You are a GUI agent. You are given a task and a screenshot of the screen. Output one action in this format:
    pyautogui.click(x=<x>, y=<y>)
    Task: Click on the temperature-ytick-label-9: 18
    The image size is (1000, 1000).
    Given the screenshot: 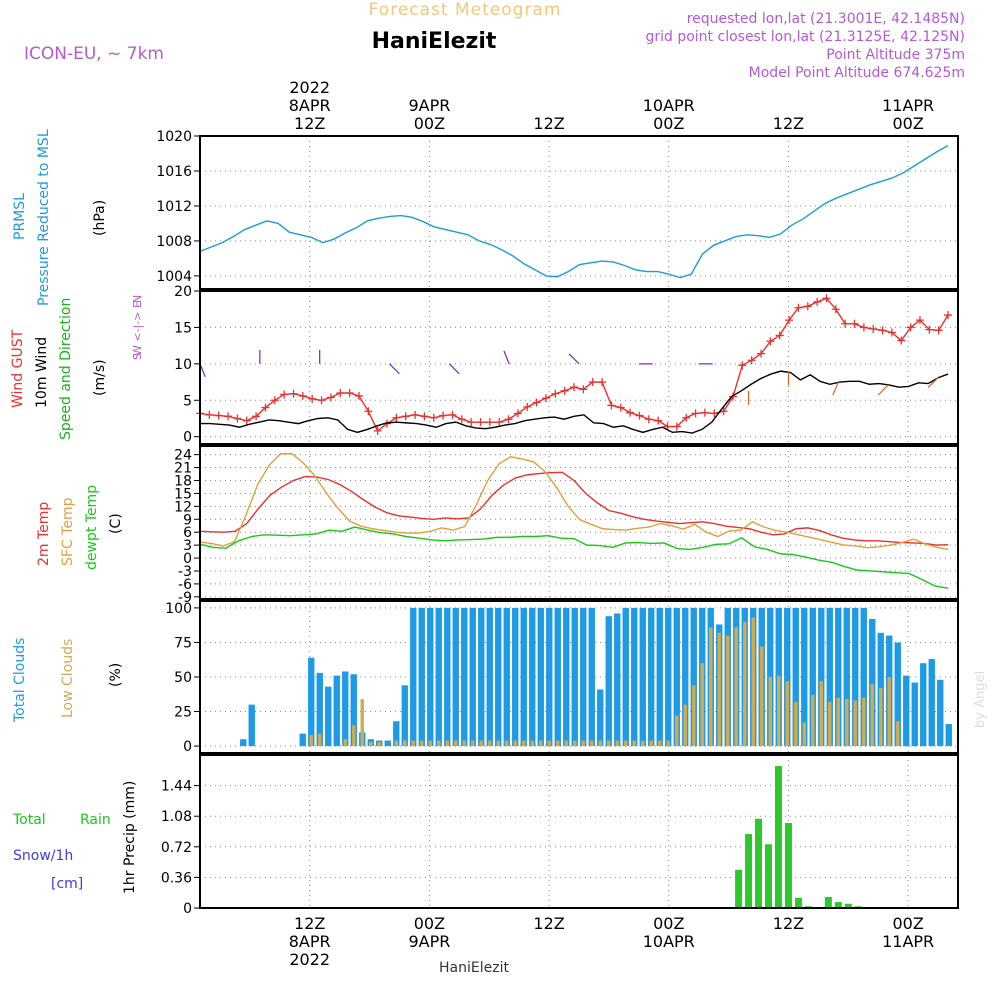 What is the action you would take?
    pyautogui.click(x=183, y=481)
    